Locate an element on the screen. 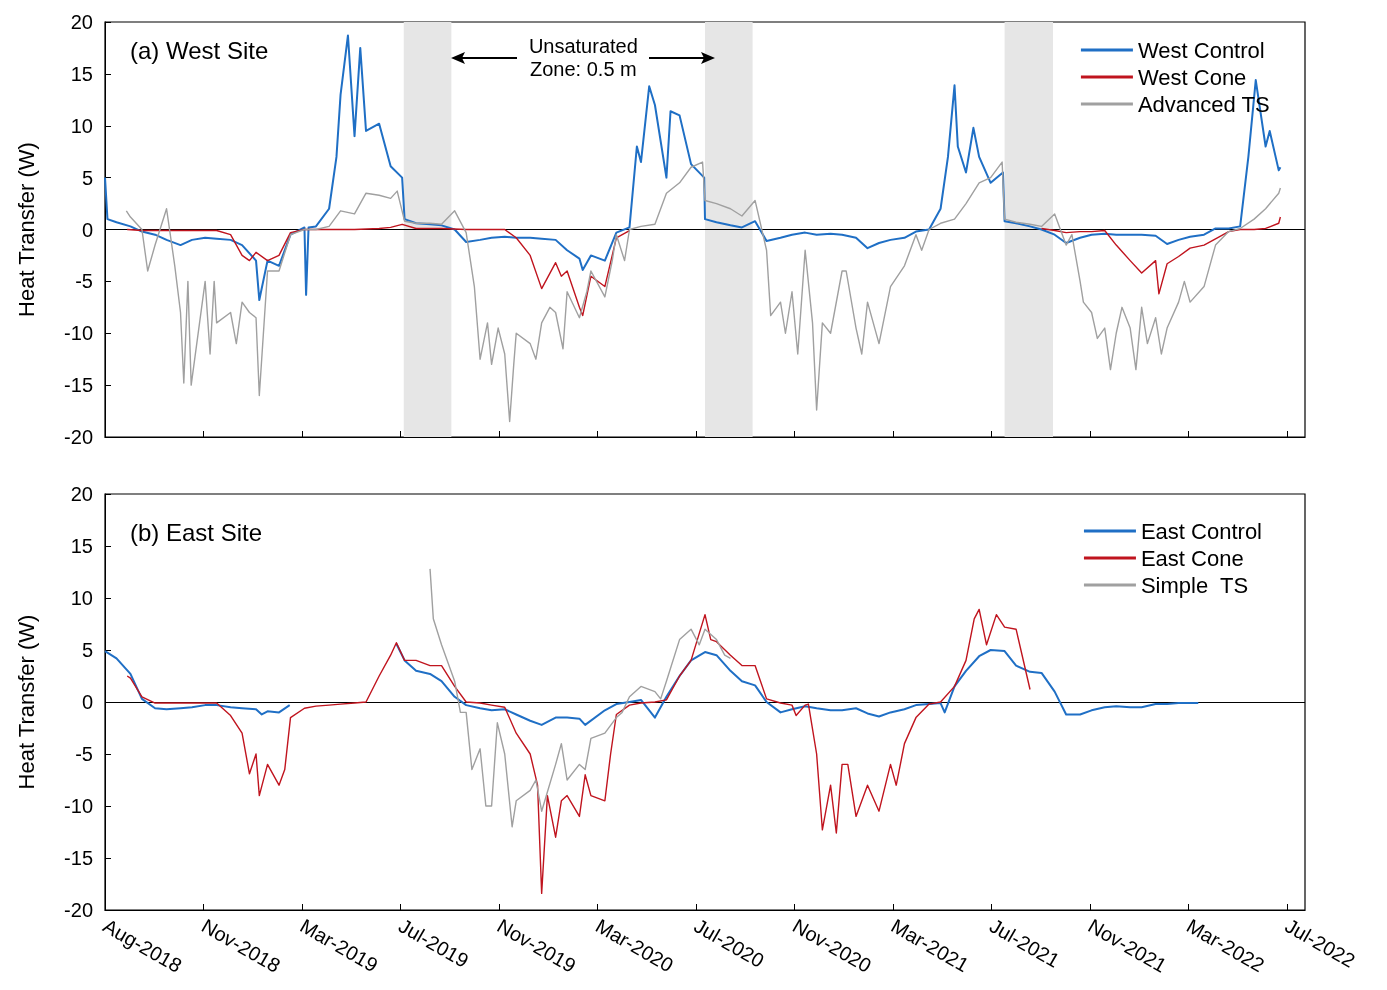  legend-label: East Cone is located at coordinates (1192, 558).